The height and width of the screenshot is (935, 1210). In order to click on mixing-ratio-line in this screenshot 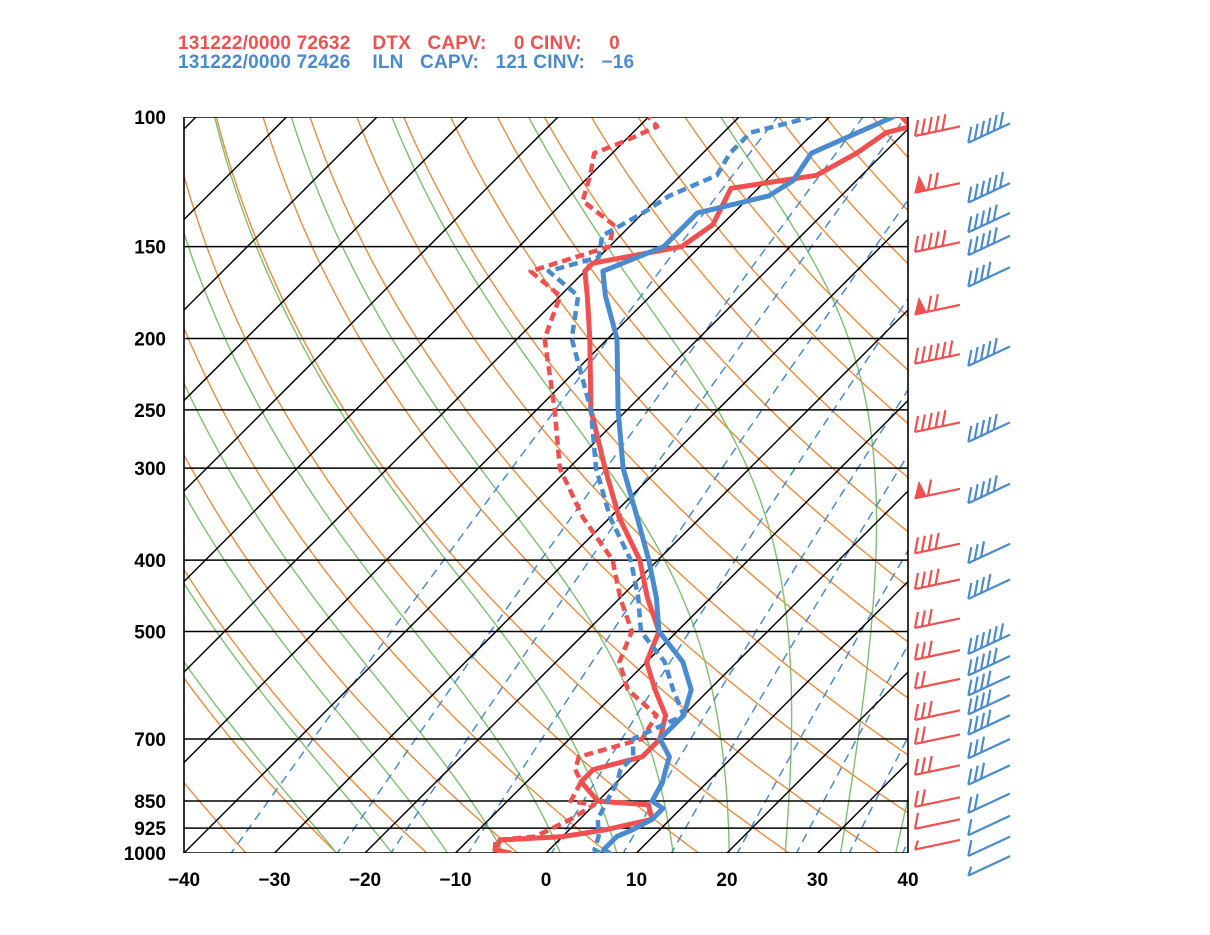, I will do `click(1098, 493)`.